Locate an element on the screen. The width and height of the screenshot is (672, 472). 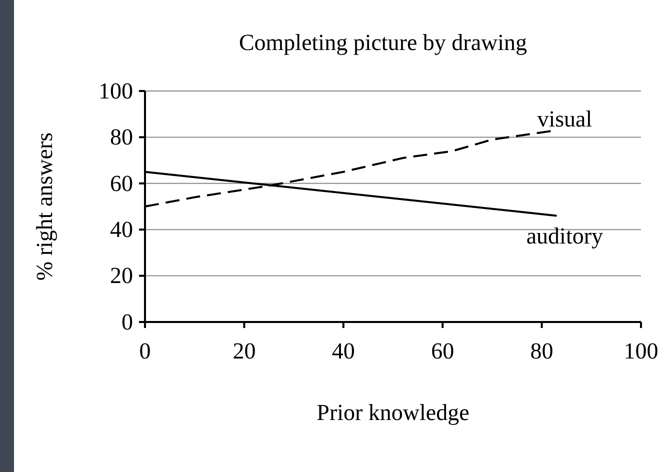
x-tick-label: 60 is located at coordinates (442, 351).